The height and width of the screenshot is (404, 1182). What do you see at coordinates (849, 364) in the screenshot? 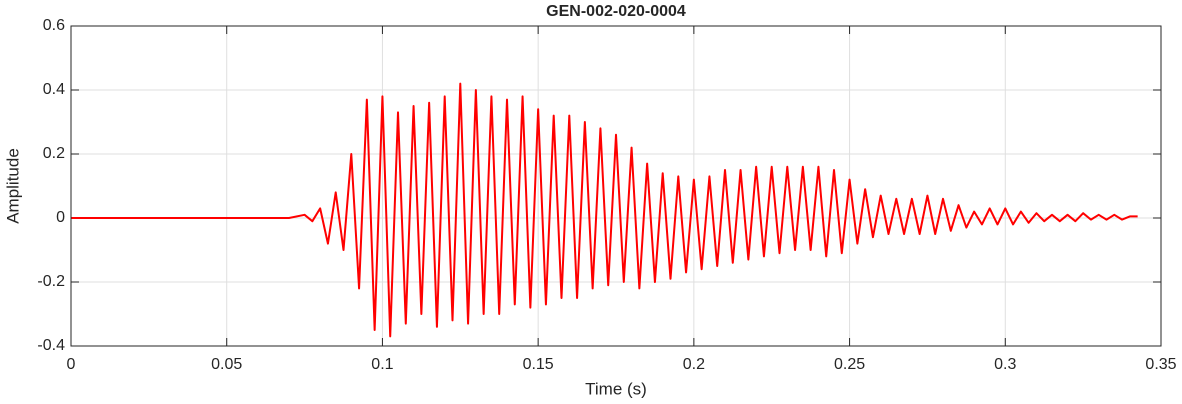
I see `x-tick-label: 0.25` at bounding box center [849, 364].